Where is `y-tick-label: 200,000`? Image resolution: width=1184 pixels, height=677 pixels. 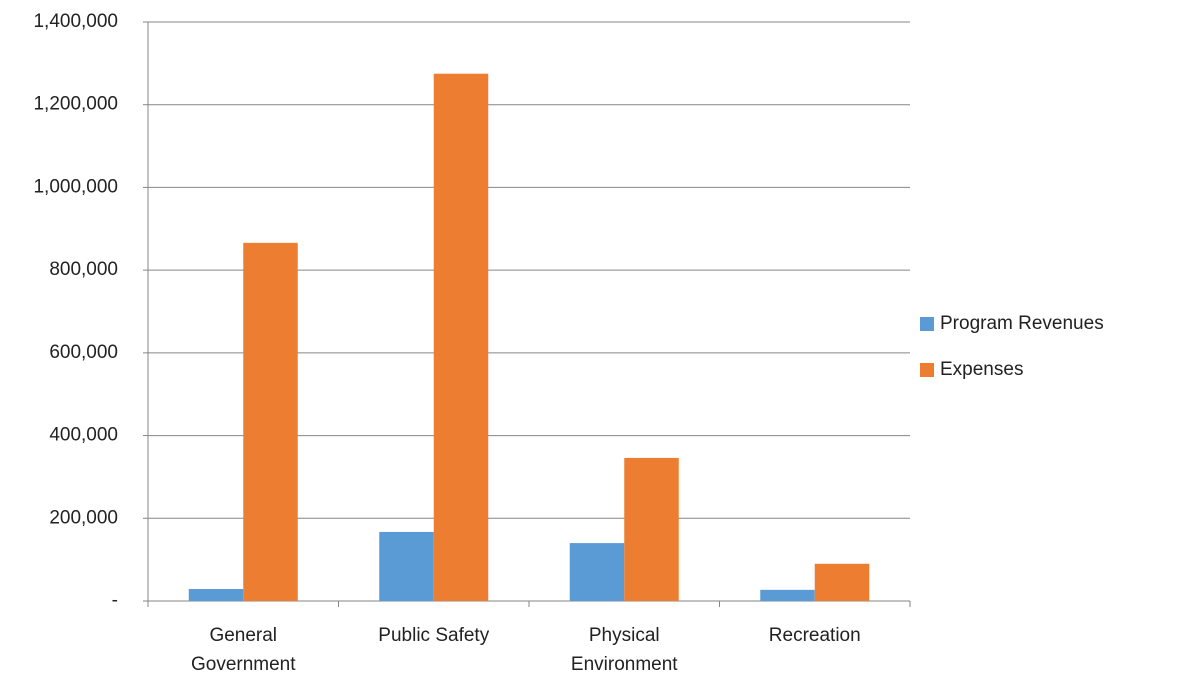 y-tick-label: 200,000 is located at coordinates (83, 517).